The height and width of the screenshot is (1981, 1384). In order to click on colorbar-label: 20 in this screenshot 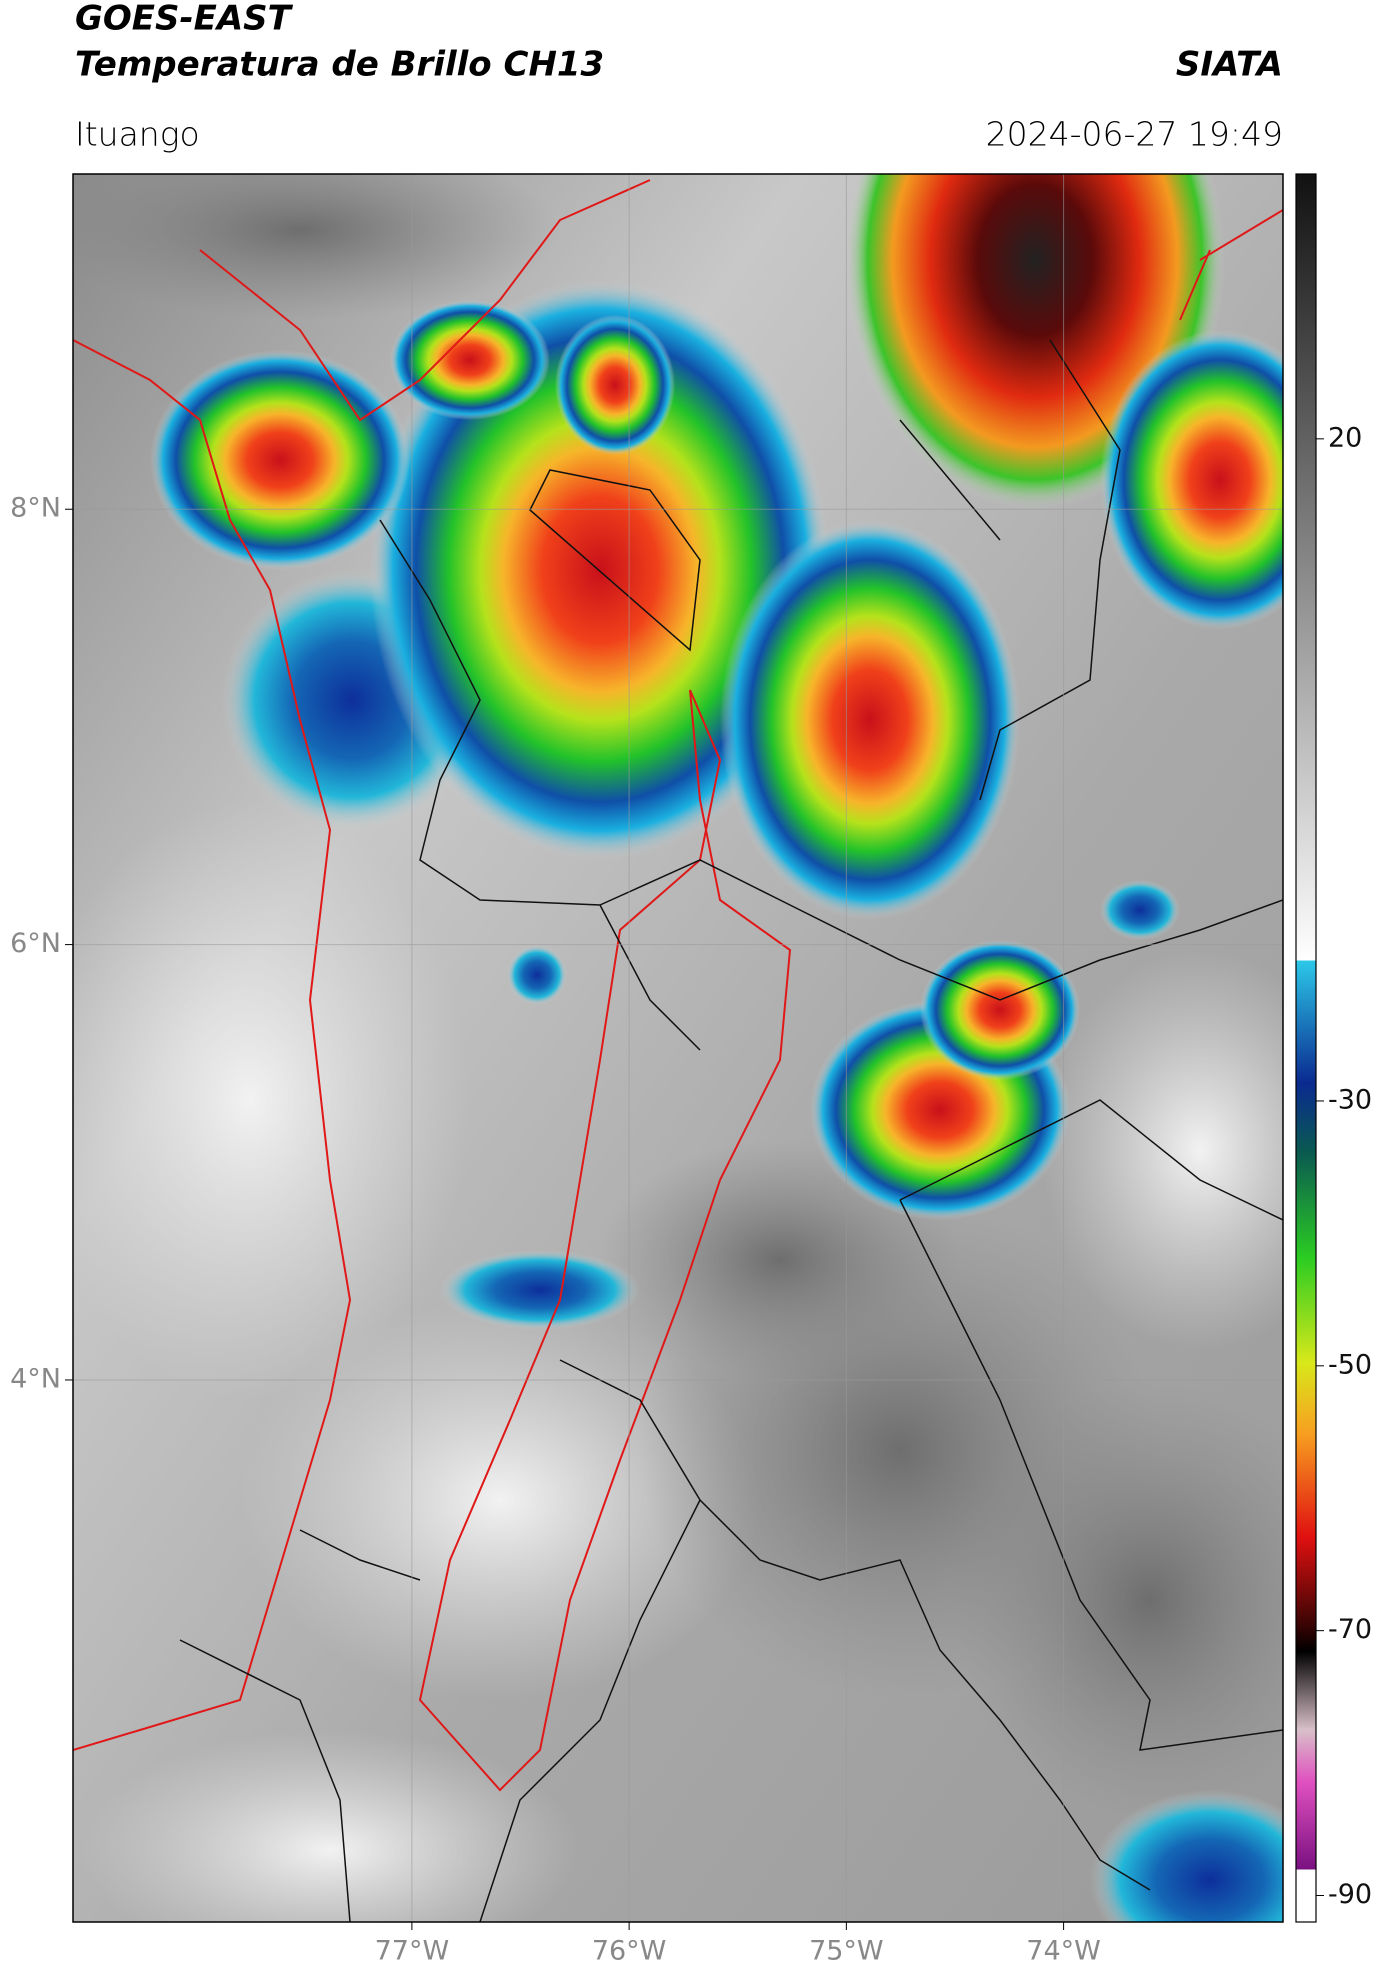, I will do `click(1345, 437)`.